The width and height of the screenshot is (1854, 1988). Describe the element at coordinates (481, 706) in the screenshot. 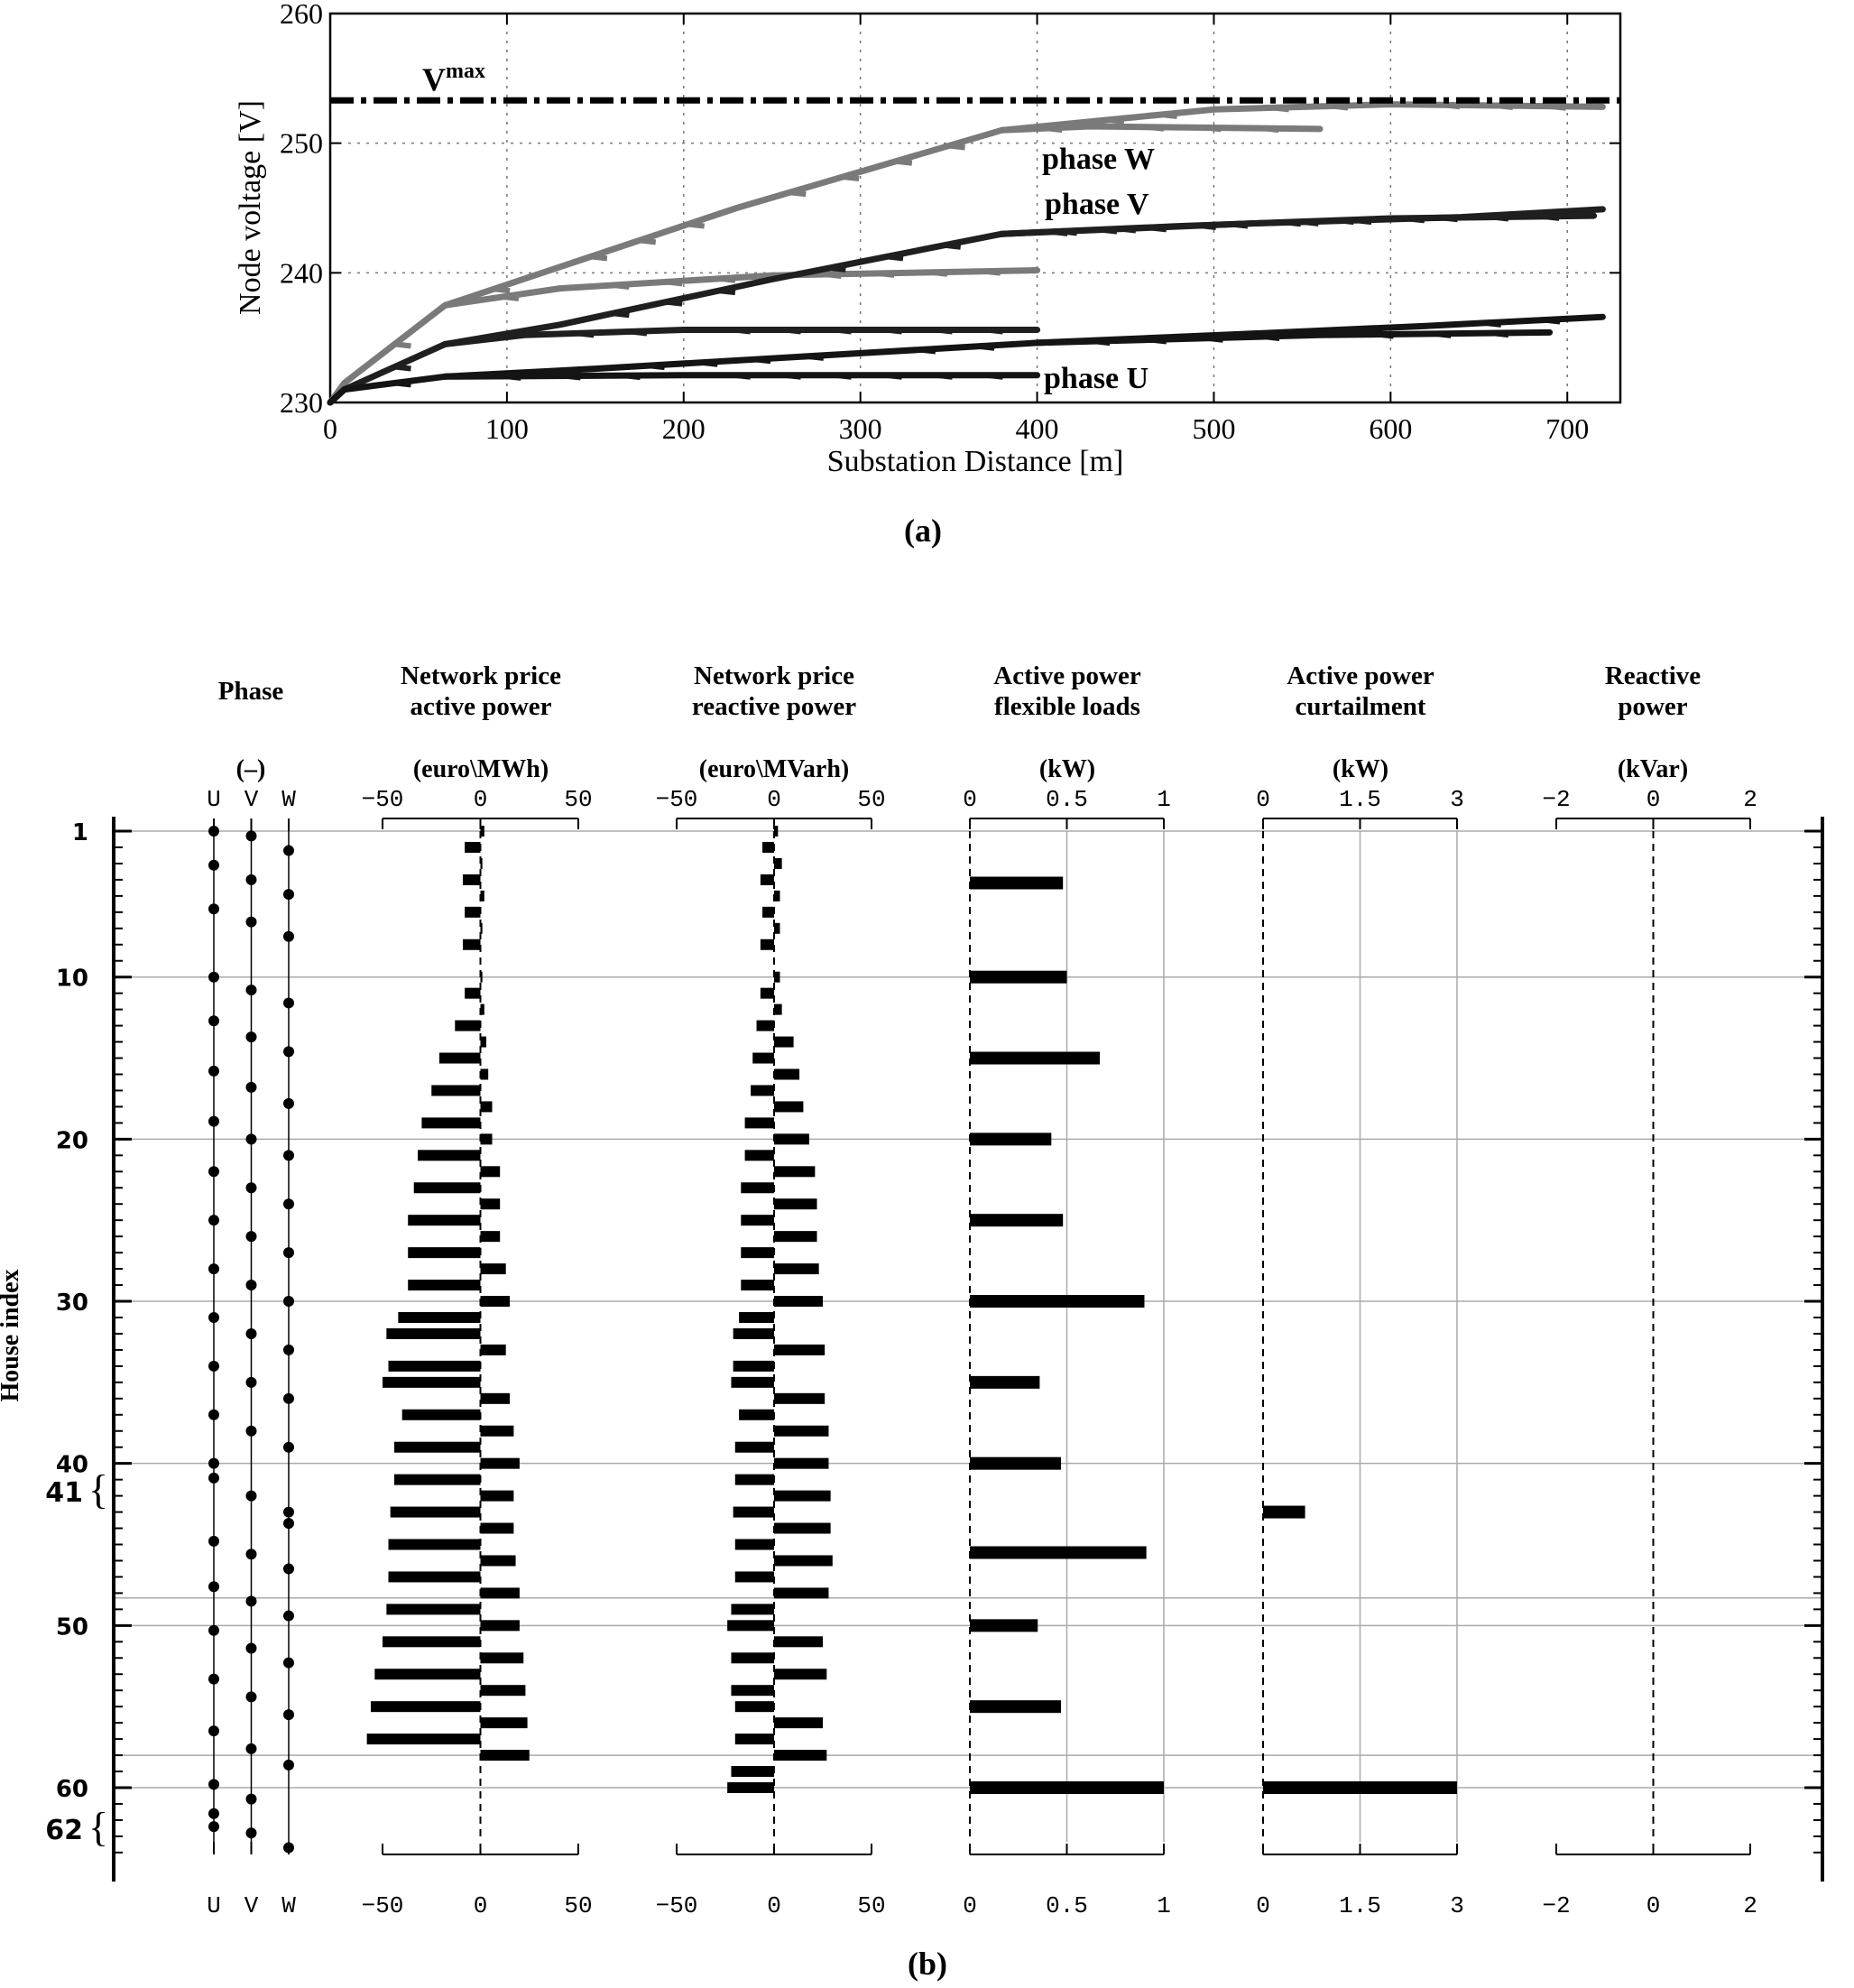

I see `panel-subtitle-price_p: active power` at that location.